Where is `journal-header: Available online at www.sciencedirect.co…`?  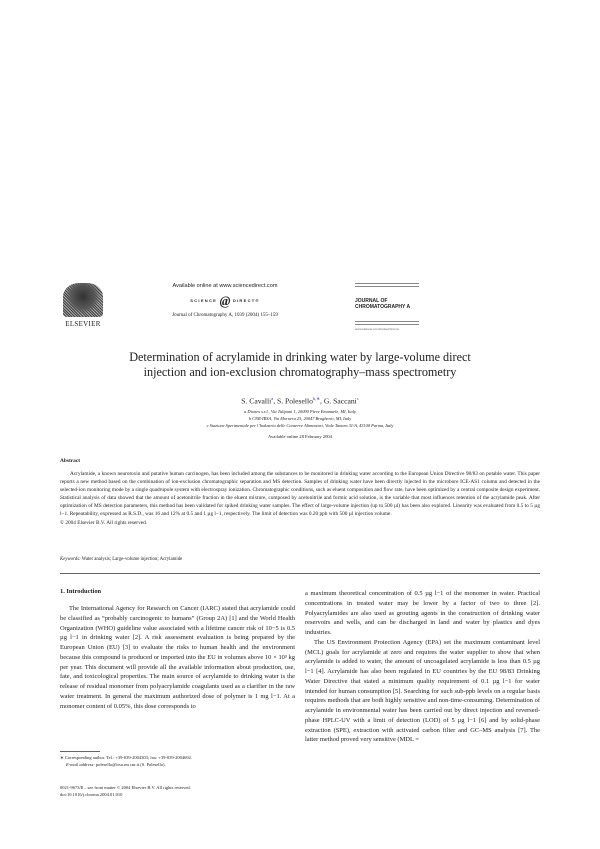
journal-header: Available online at www.sciencedirect.co… is located at coordinates (225, 300).